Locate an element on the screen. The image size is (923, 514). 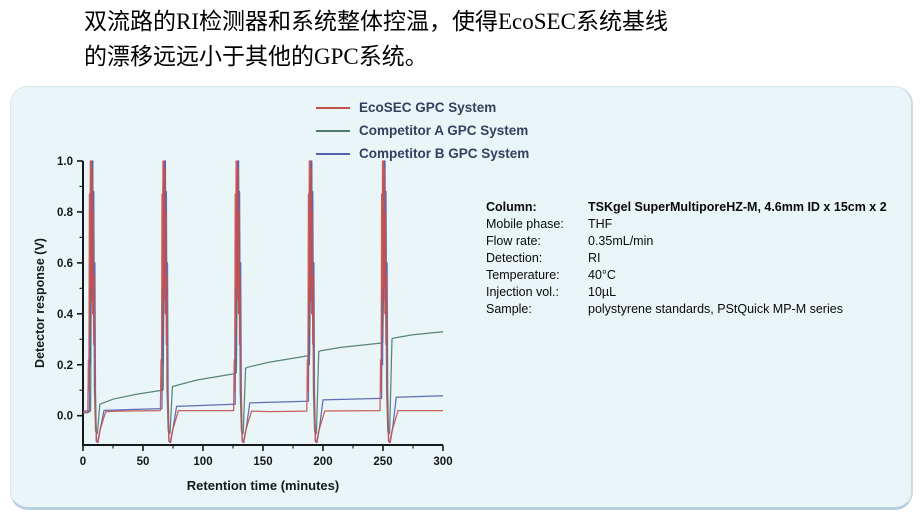
y-tick-label: 0.8 is located at coordinates (65, 213).